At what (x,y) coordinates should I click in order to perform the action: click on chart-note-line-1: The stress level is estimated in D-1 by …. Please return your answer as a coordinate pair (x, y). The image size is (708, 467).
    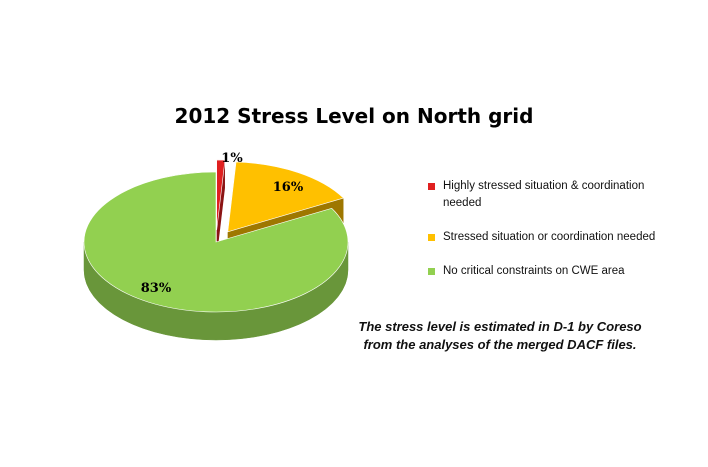
    Looking at the image, I should click on (500, 326).